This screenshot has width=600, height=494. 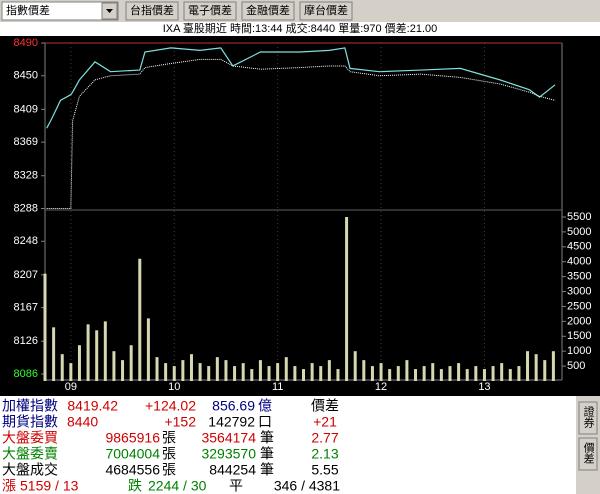 What do you see at coordinates (579, 306) in the screenshot?
I see `y2-tick-label: 2500` at bounding box center [579, 306].